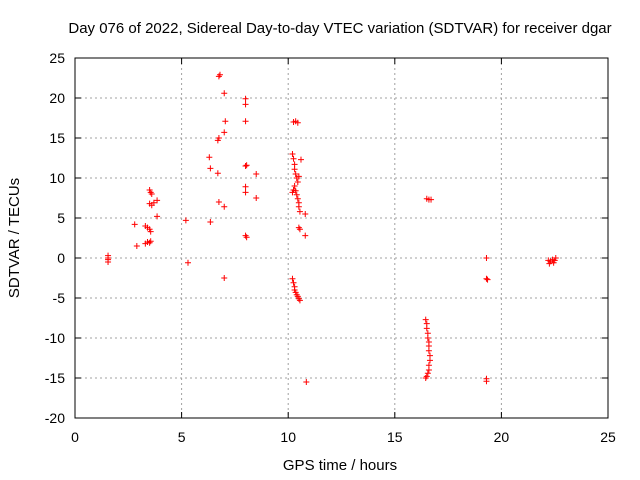 This screenshot has width=640, height=480. What do you see at coordinates (182, 437) in the screenshot?
I see `x-tick-label: 5` at bounding box center [182, 437].